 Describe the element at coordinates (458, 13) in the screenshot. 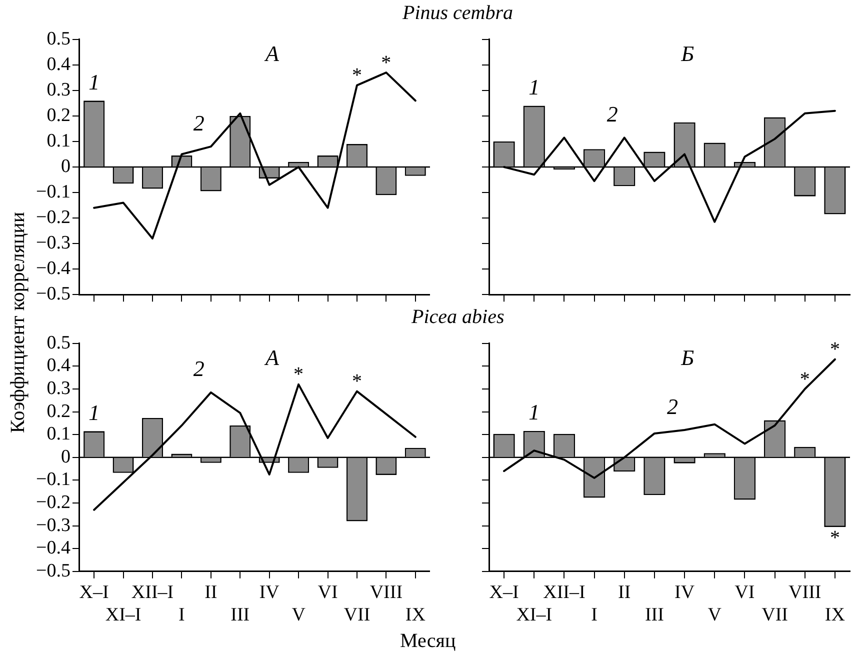

I see `chart-title: Pinus cembra` at that location.